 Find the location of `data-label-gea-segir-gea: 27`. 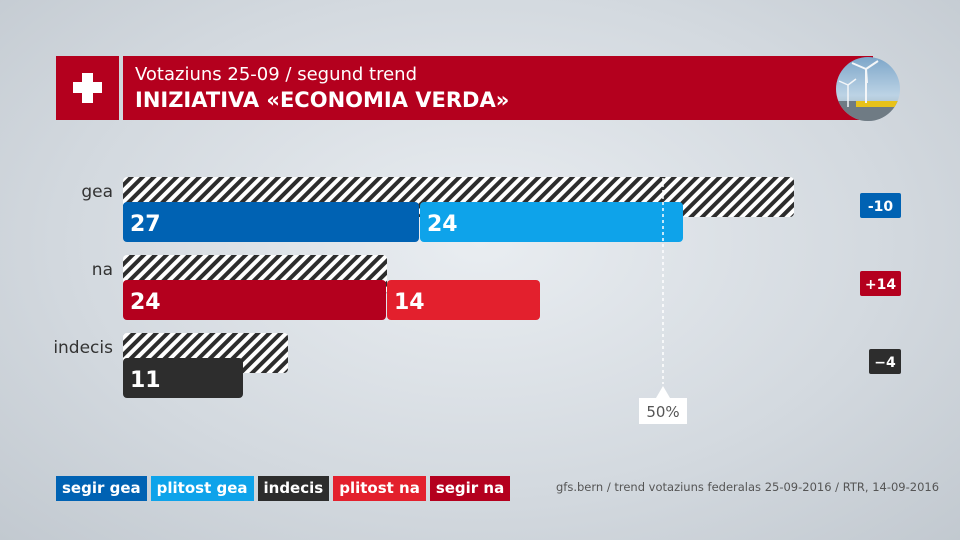

data-label-gea-segir-gea: 27 is located at coordinates (145, 224).